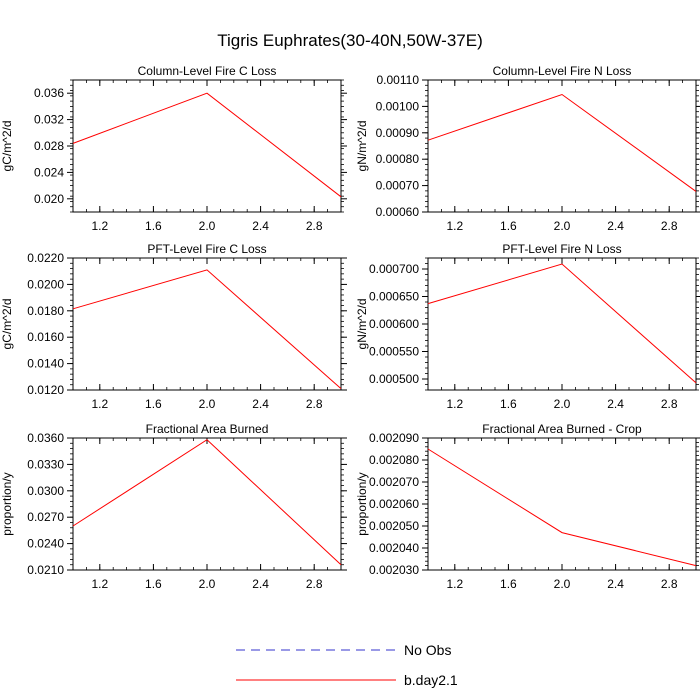  What do you see at coordinates (45, 311) in the screenshot?
I see `y-tick-label: 0.0180` at bounding box center [45, 311].